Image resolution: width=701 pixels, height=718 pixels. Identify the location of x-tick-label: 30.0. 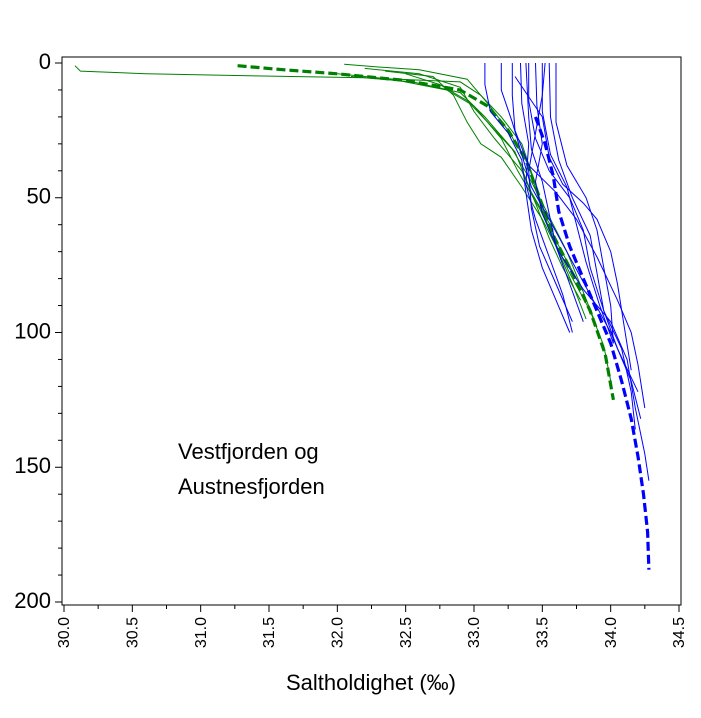
(64, 632).